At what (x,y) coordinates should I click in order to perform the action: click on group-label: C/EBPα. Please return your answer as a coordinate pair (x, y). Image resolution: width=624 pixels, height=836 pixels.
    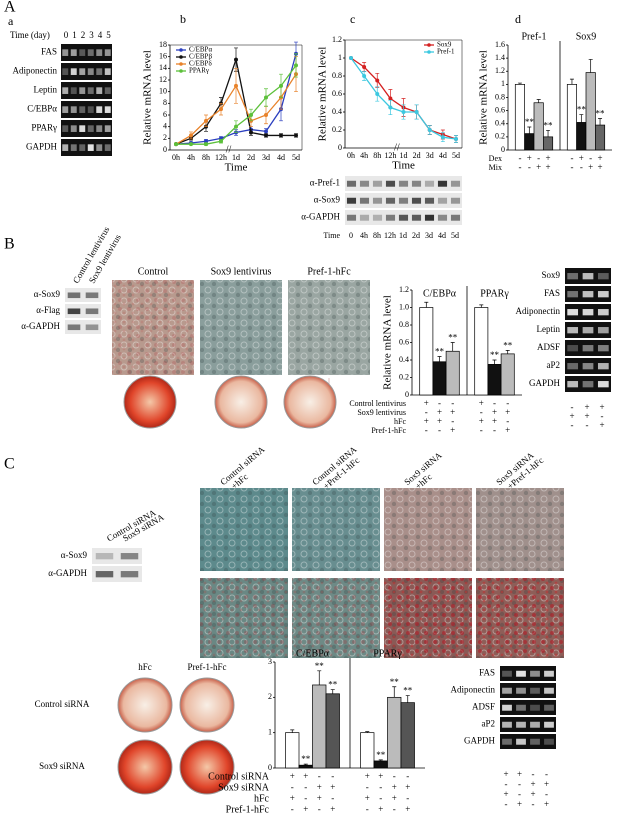
    Looking at the image, I should click on (440, 293).